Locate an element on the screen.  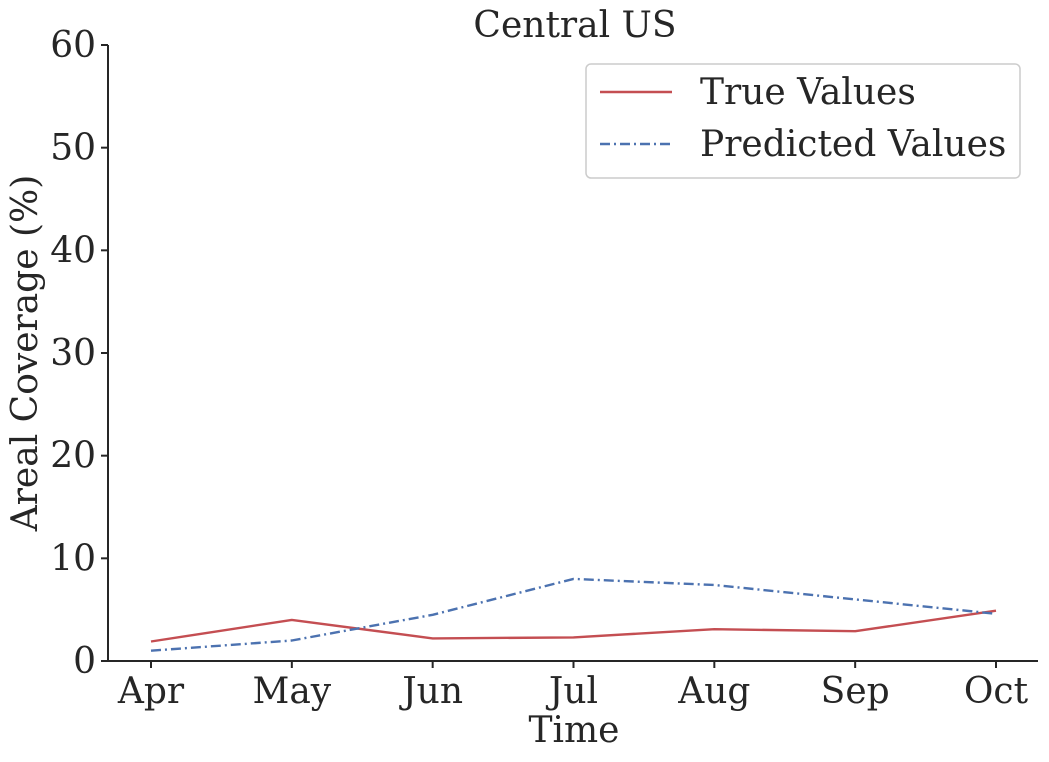
y-tick-label: 50 is located at coordinates (73, 148).